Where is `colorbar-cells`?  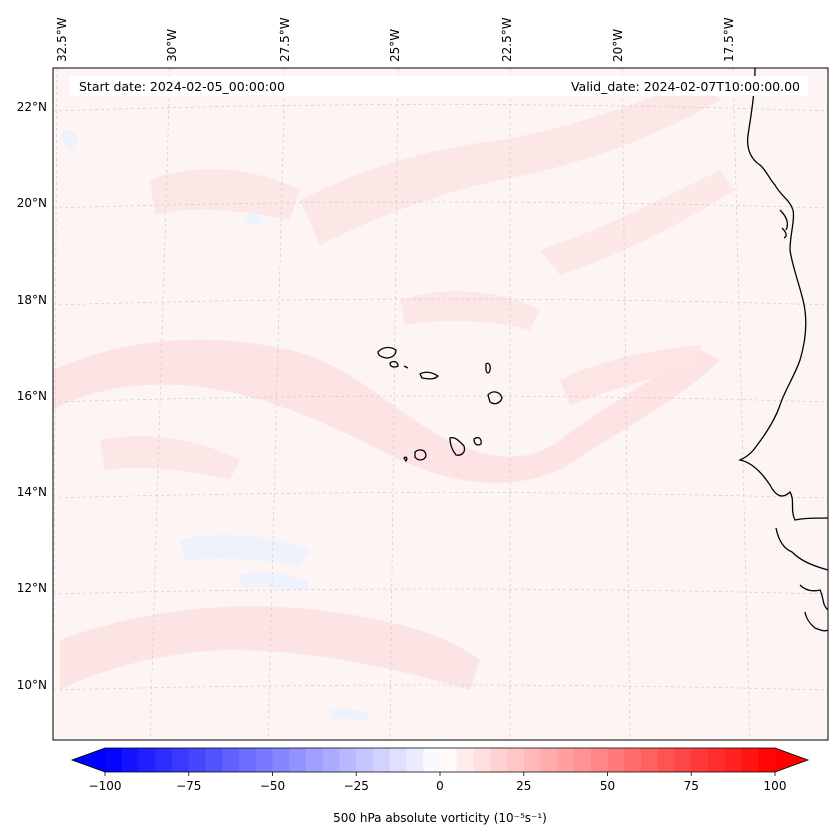 colorbar-cells is located at coordinates (440, 760).